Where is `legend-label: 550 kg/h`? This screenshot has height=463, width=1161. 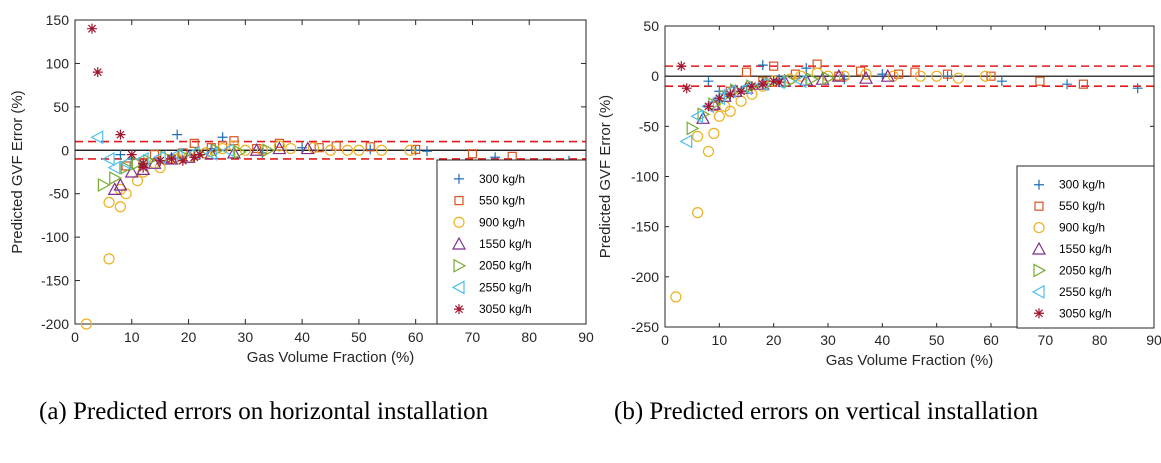
legend-label: 550 kg/h is located at coordinates (502, 201).